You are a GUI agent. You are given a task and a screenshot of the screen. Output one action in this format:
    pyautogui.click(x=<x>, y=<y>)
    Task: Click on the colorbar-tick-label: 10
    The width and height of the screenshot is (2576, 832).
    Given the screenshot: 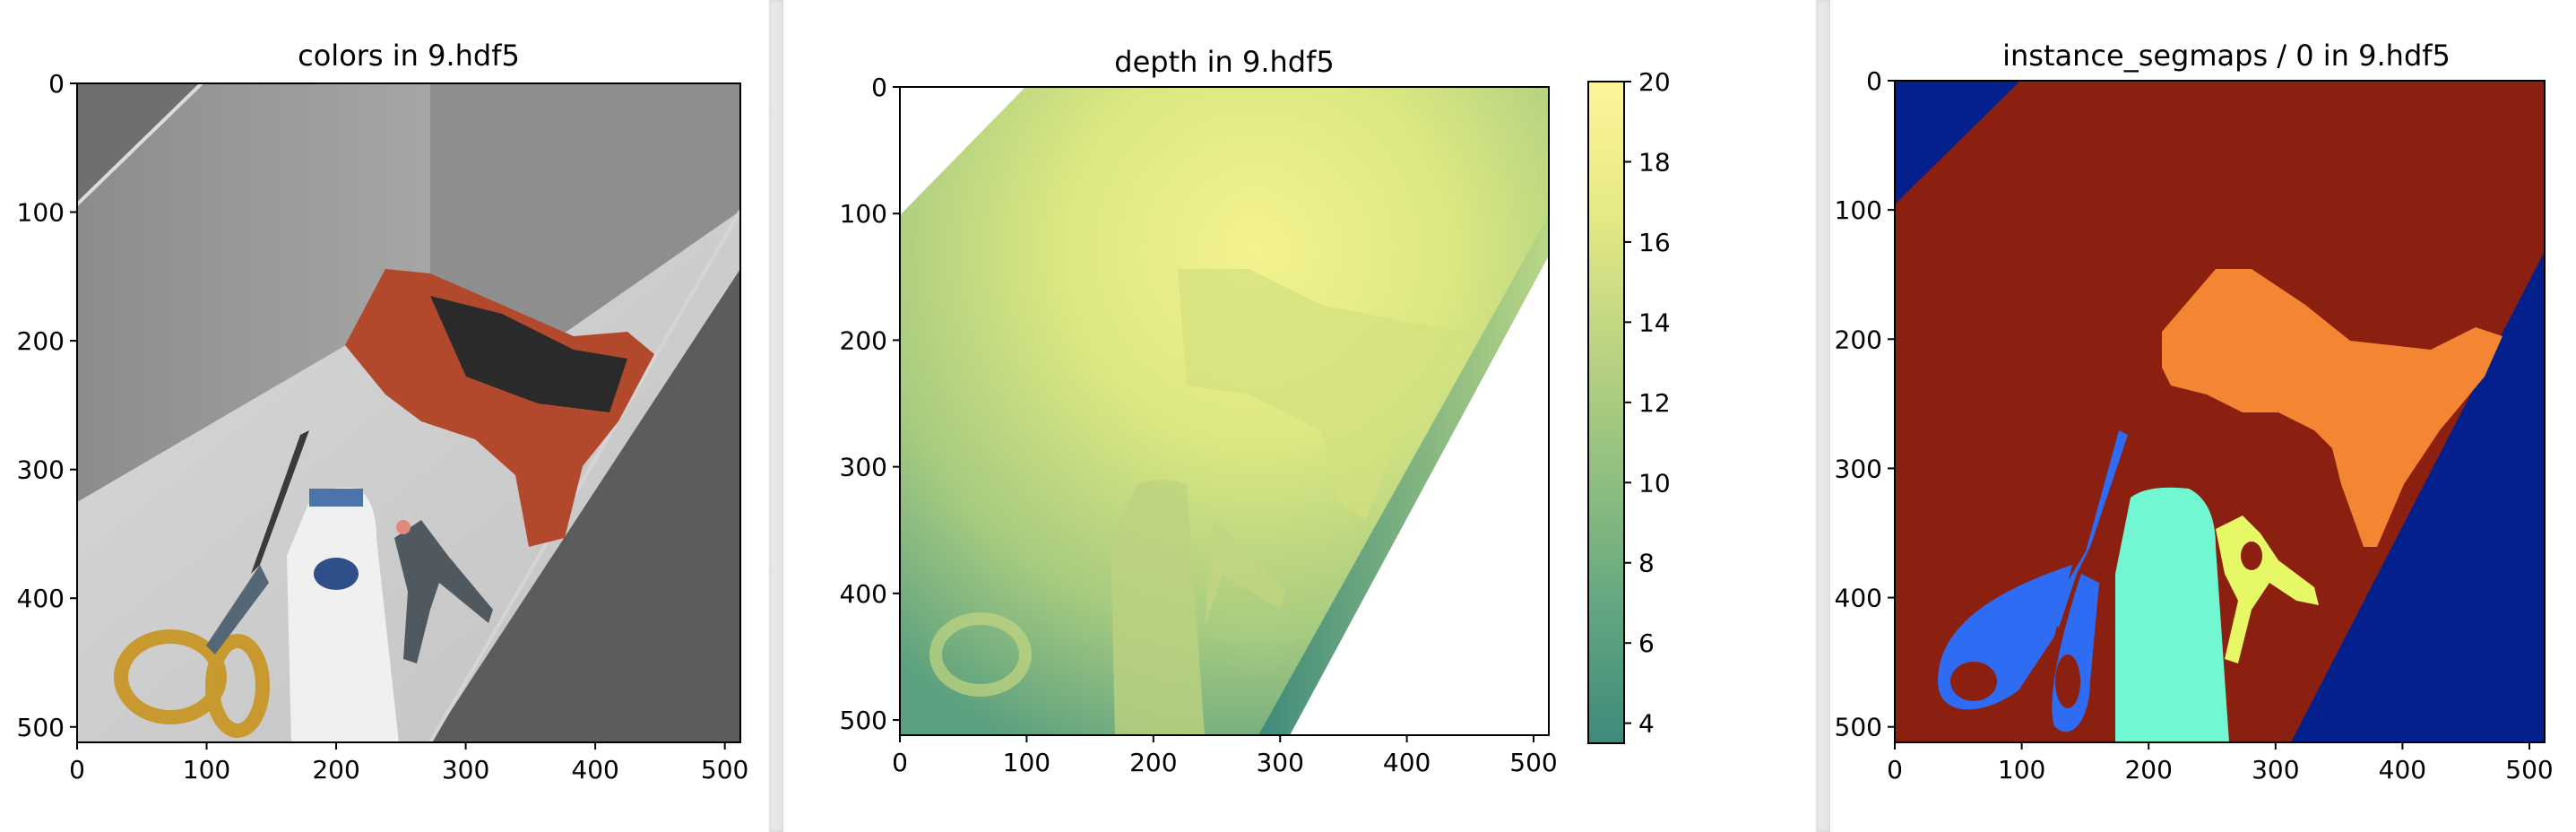 What is the action you would take?
    pyautogui.click(x=1654, y=483)
    